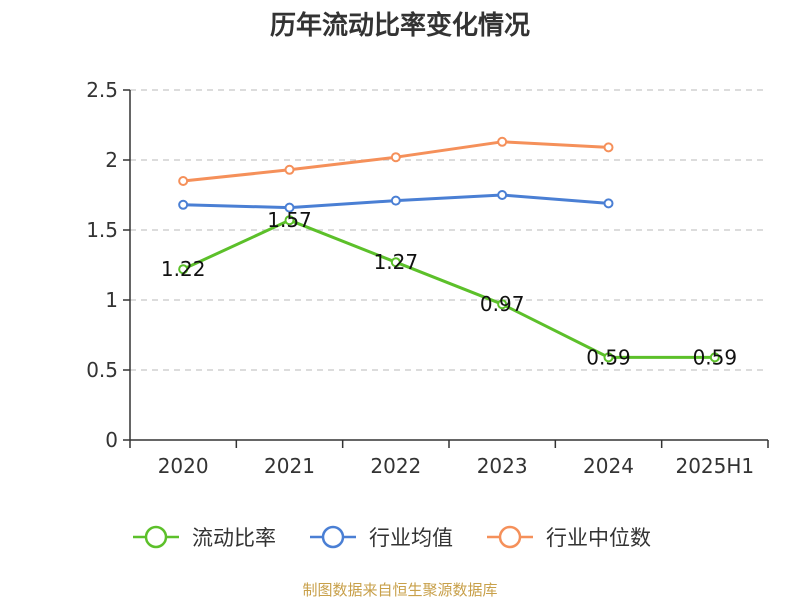  I want to click on data-label: 1.22, so click(183, 269).